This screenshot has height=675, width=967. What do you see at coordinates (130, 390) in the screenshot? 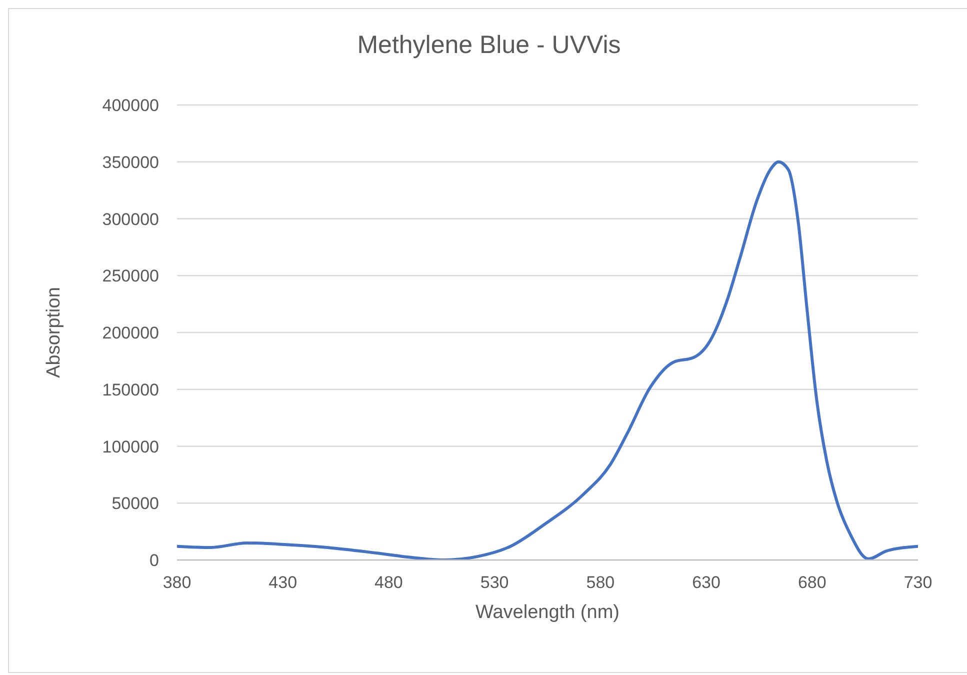
I see `y-tick-label: 150000` at bounding box center [130, 390].